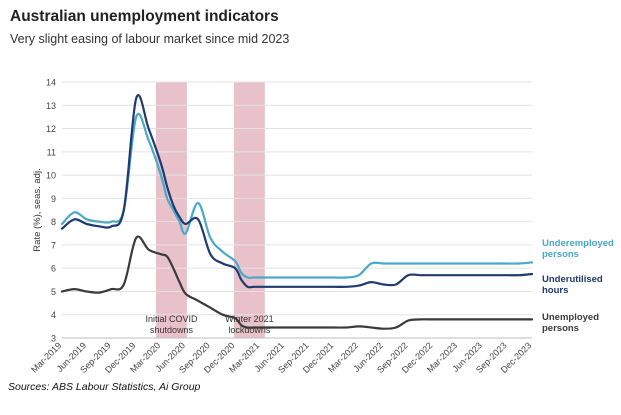 Image resolution: width=621 pixels, height=415 pixels. What do you see at coordinates (172, 330) in the screenshot?
I see `shaded-period-label: shutdowns` at bounding box center [172, 330].